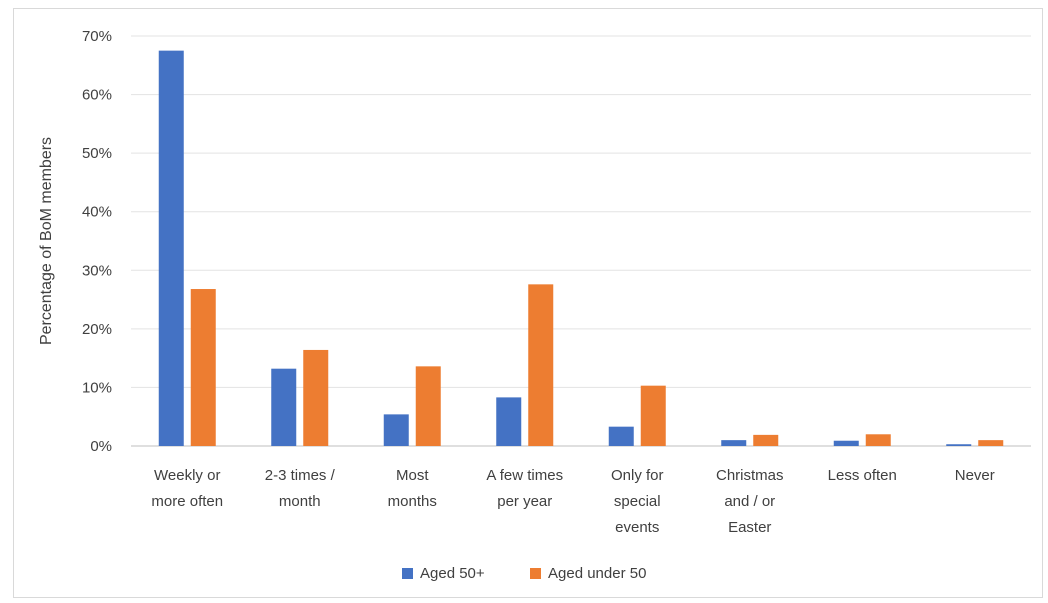 This screenshot has width=1048, height=603. I want to click on y-tick-label: 30%, so click(97, 270).